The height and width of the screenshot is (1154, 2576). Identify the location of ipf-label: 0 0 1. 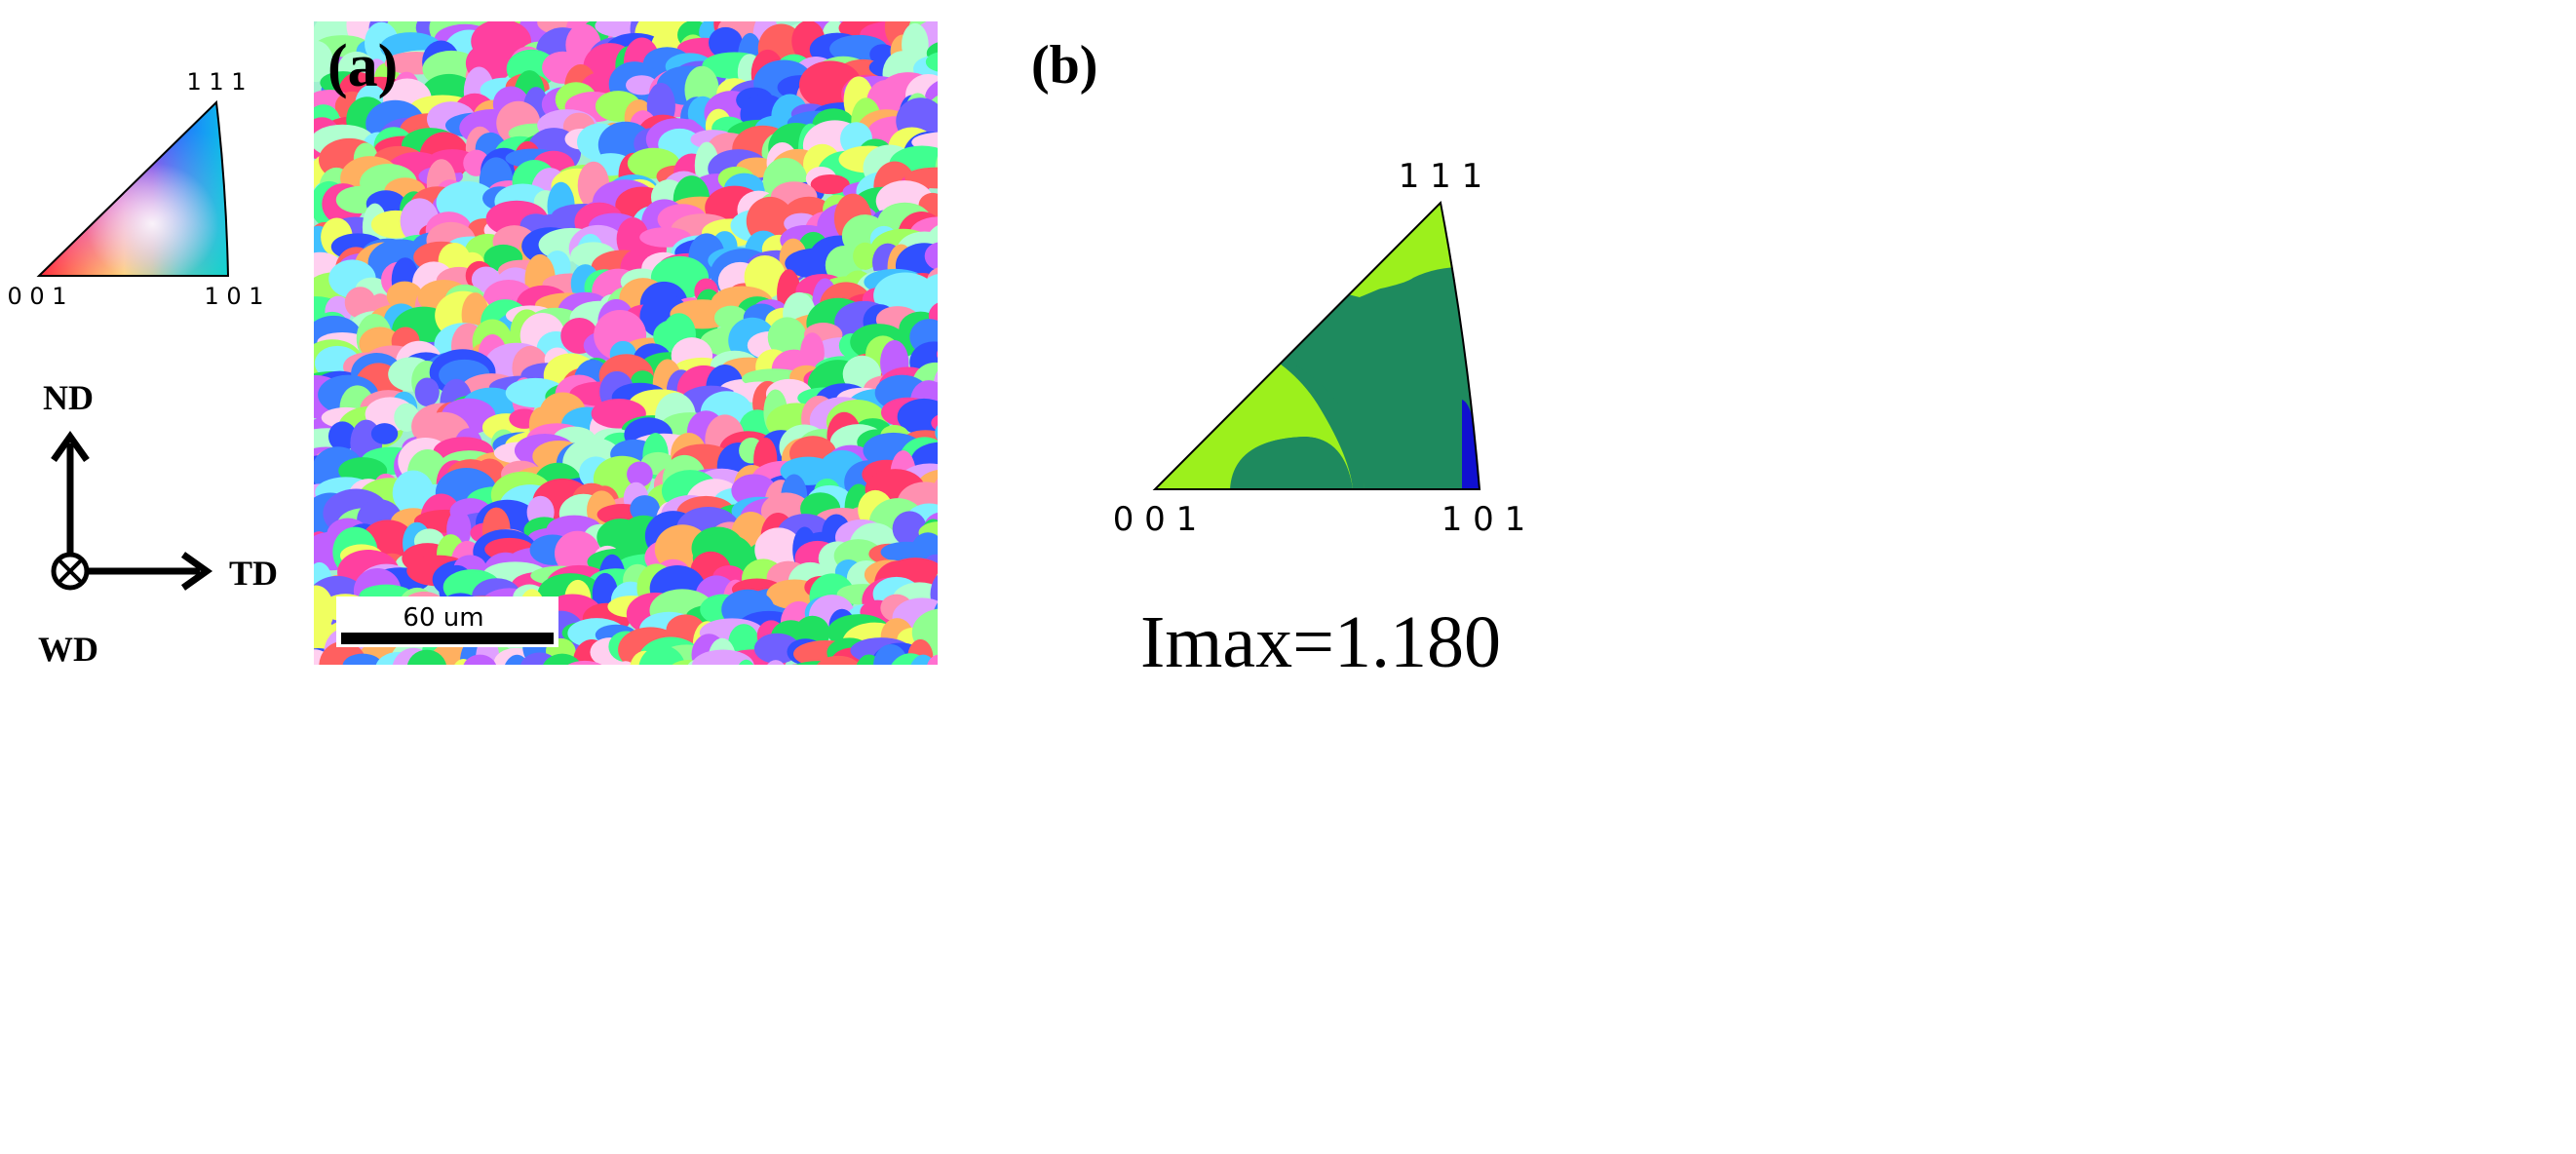
(1155, 519).